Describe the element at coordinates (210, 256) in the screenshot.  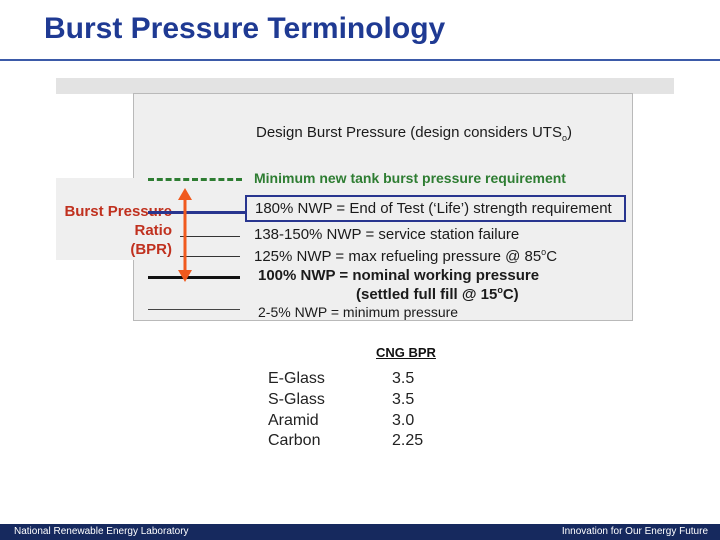
I see `refueling-line` at that location.